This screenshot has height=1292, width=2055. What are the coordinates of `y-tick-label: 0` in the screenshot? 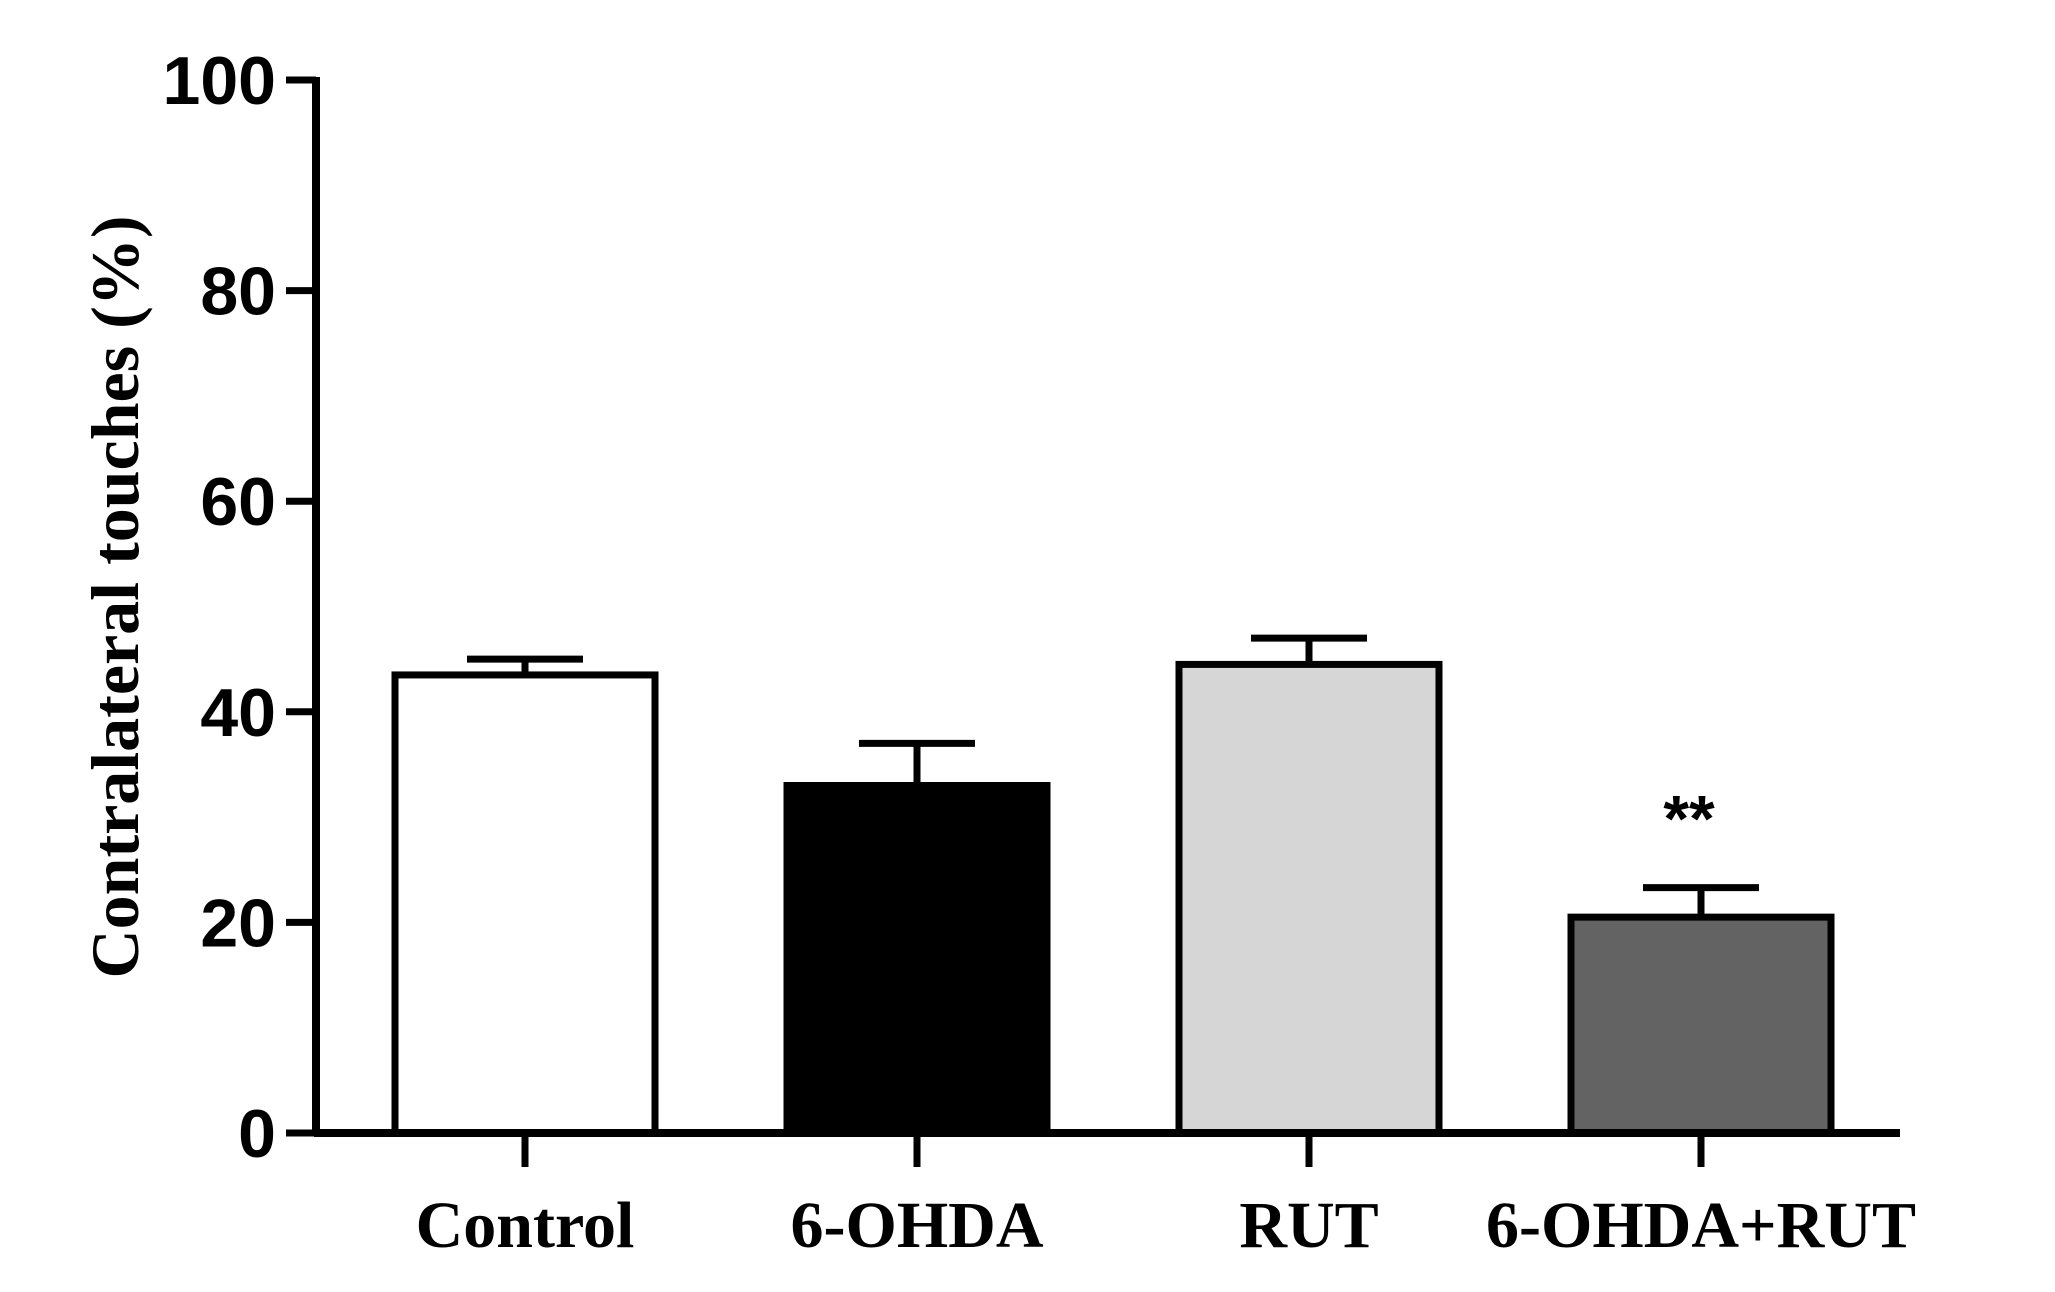 It's located at (257, 1134).